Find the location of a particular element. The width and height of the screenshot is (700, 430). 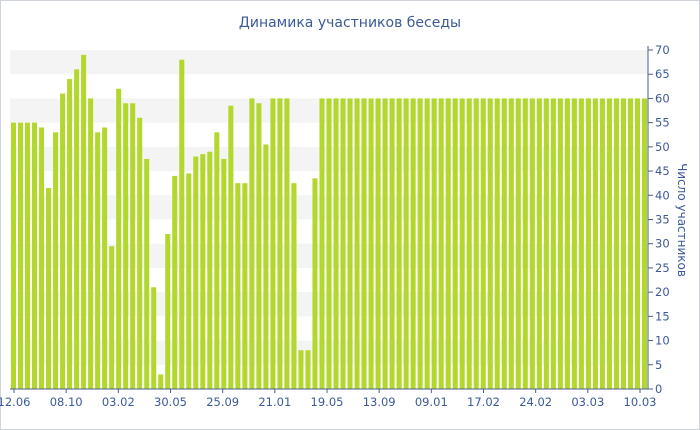

x-tick-label: 09.01 is located at coordinates (431, 402).